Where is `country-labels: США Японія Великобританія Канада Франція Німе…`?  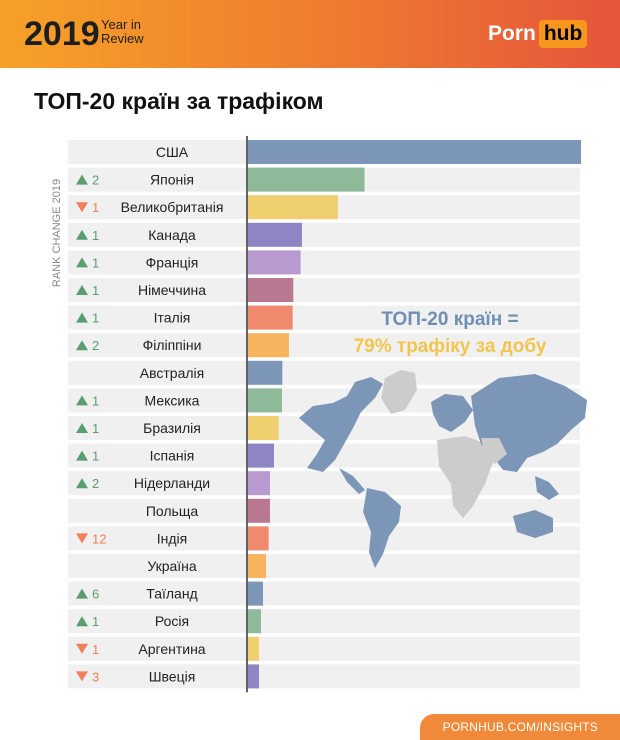 country-labels: США Японія Великобританія Канада Франція Німе… is located at coordinates (172, 414).